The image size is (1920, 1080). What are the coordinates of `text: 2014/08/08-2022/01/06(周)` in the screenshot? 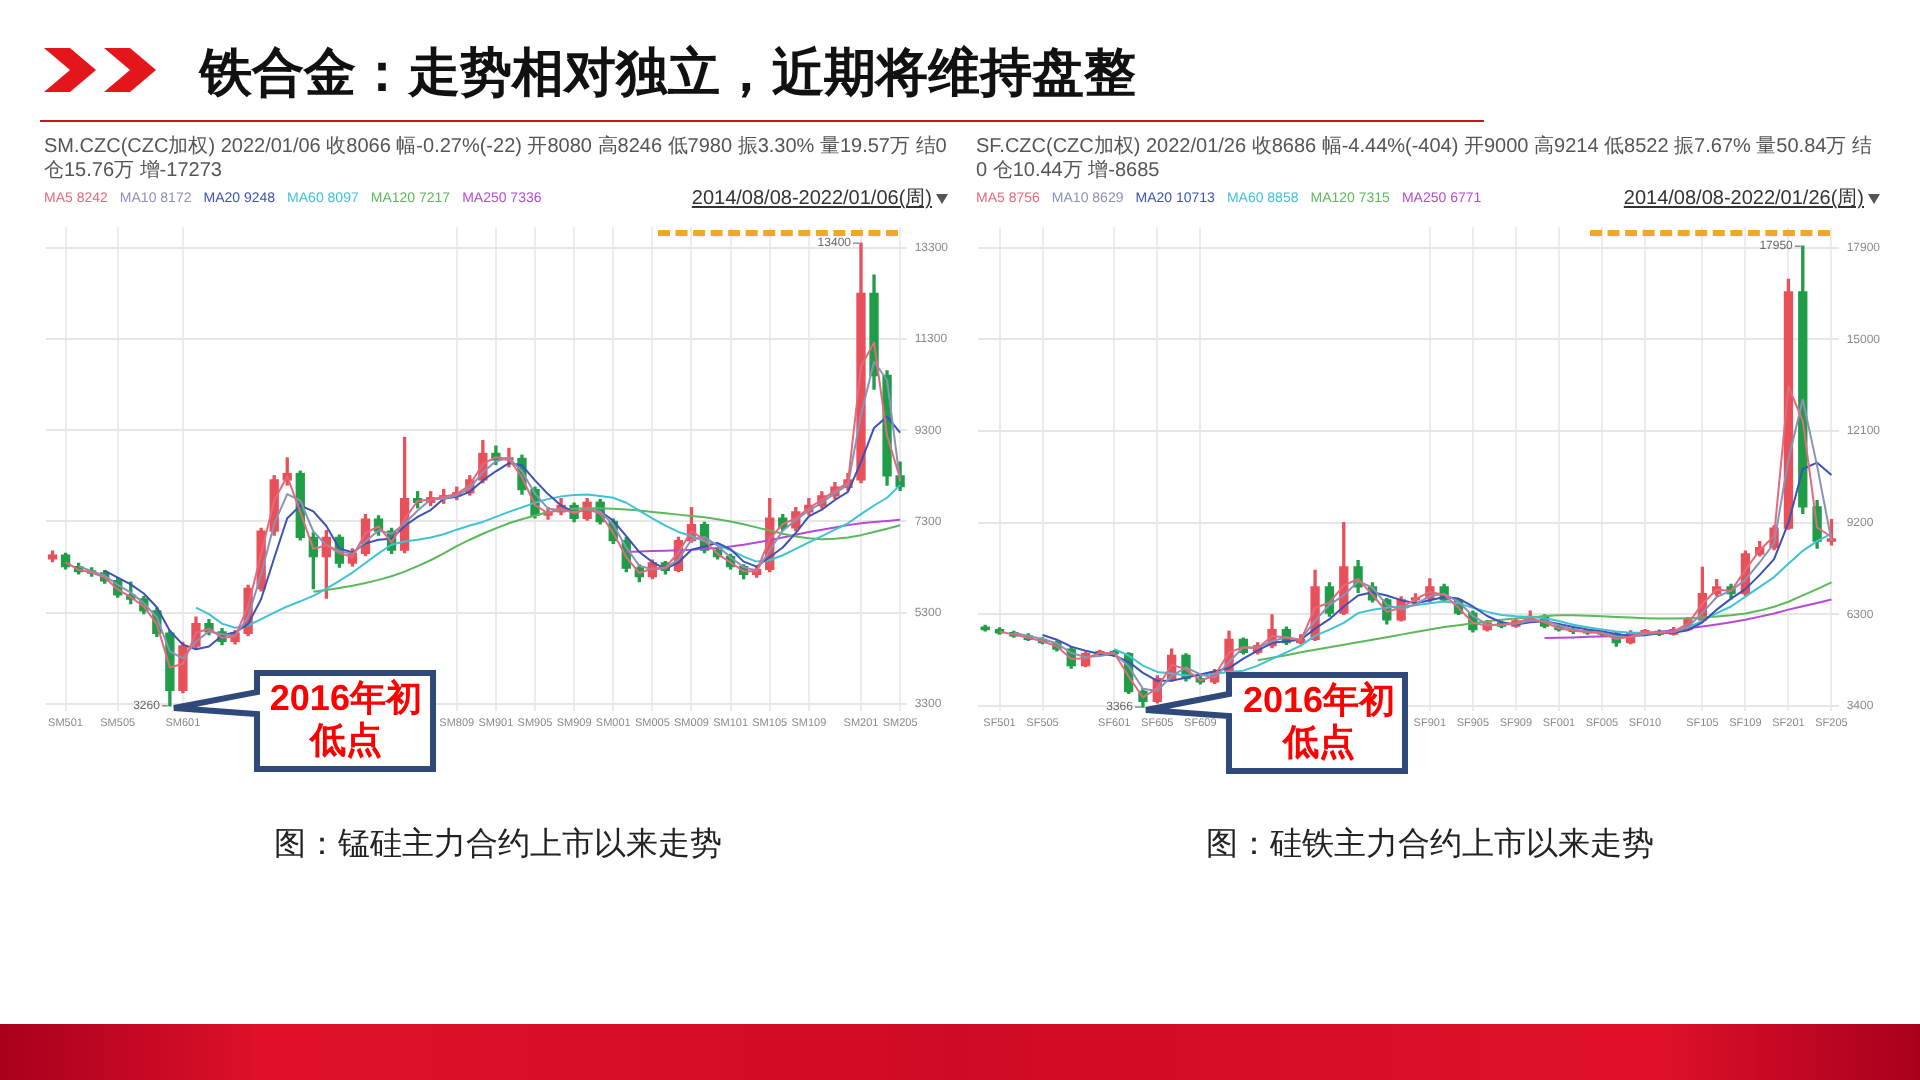 It's located at (811, 199).